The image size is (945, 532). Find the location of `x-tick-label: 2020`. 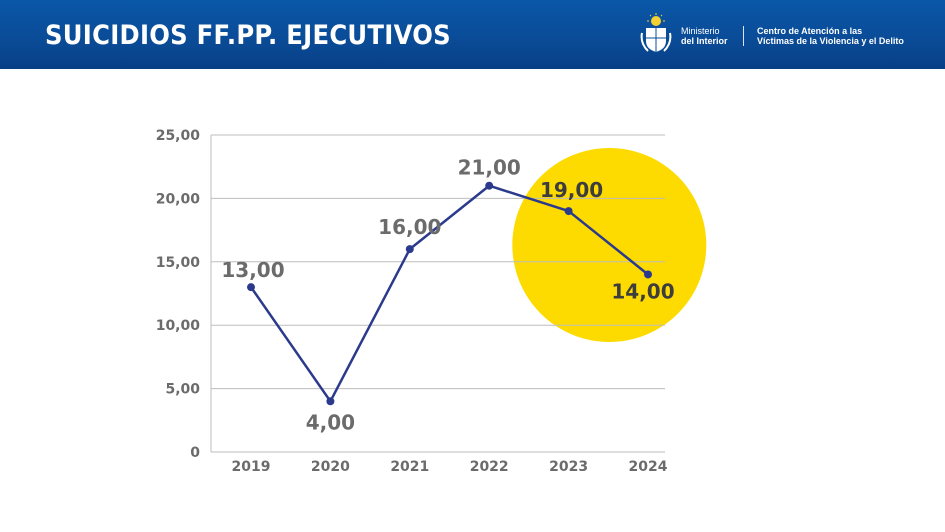

x-tick-label: 2020 is located at coordinates (330, 467).